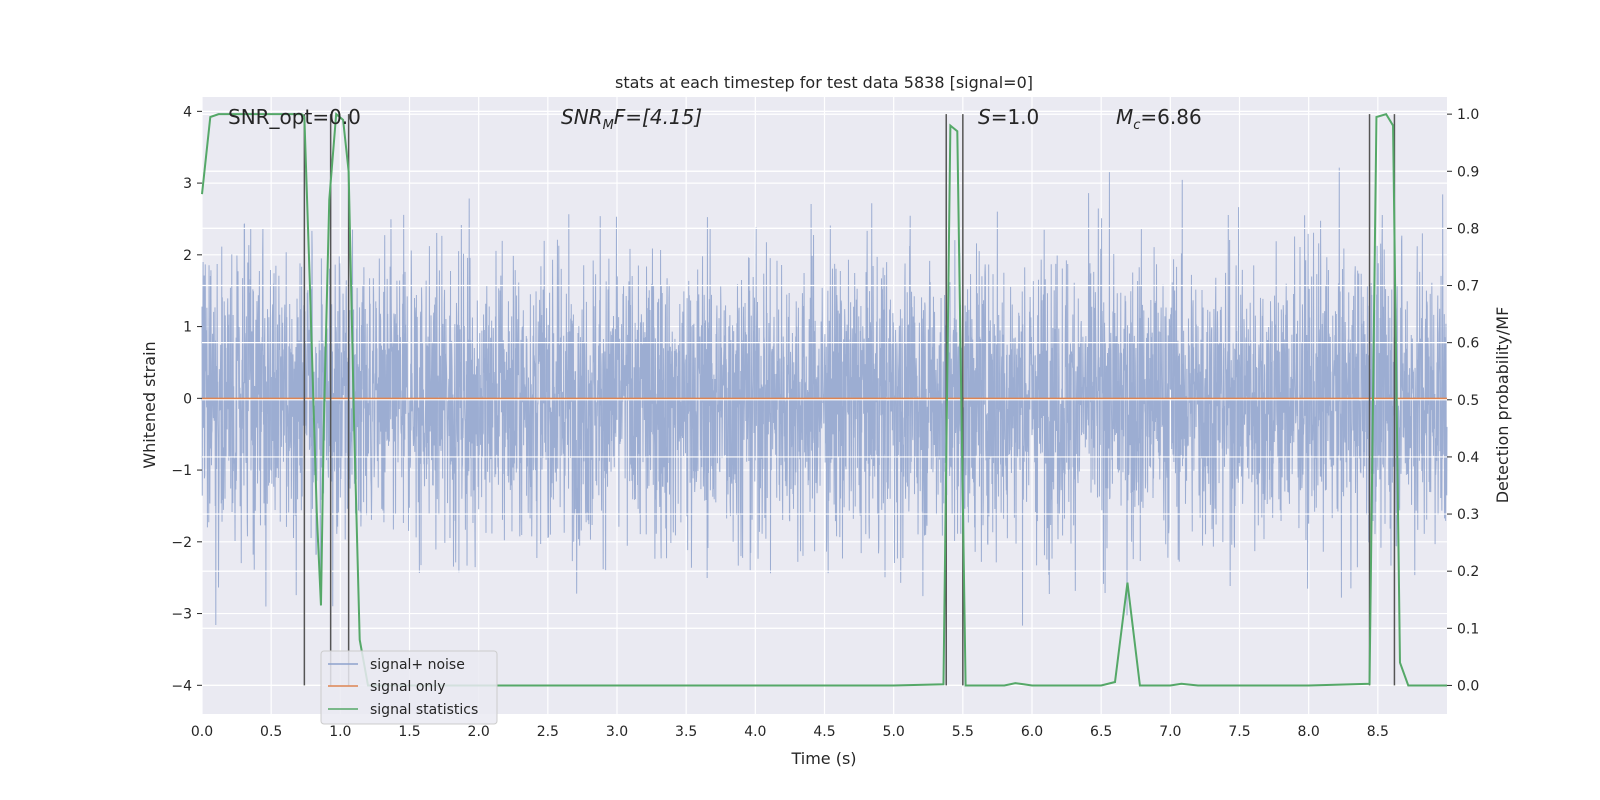  Describe the element at coordinates (617, 732) in the screenshot. I see `x-tick-label: 3.0` at that location.